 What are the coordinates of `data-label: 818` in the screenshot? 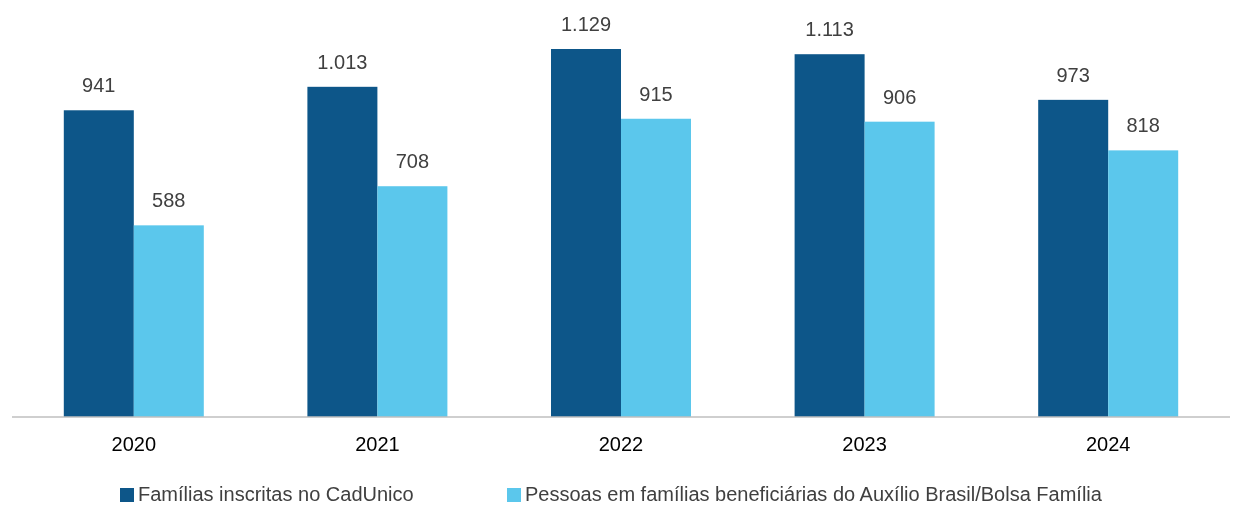 It's located at (1143, 125).